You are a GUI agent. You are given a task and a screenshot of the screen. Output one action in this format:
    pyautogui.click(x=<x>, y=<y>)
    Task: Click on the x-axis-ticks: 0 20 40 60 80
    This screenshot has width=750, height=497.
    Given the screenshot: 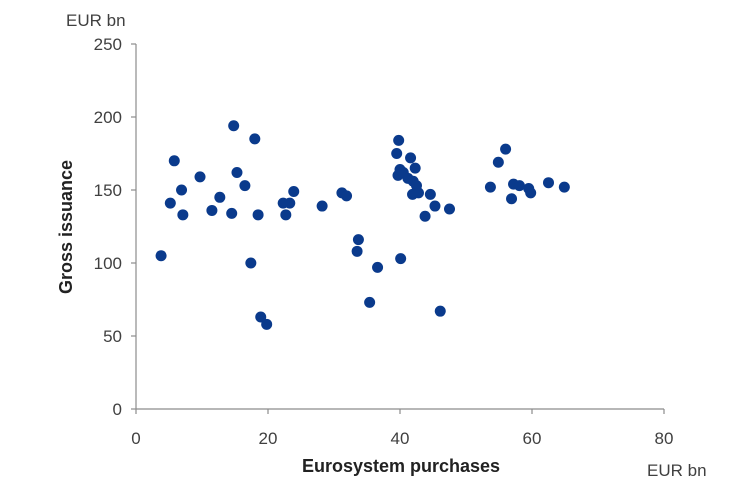 What is the action you would take?
    pyautogui.click(x=402, y=428)
    